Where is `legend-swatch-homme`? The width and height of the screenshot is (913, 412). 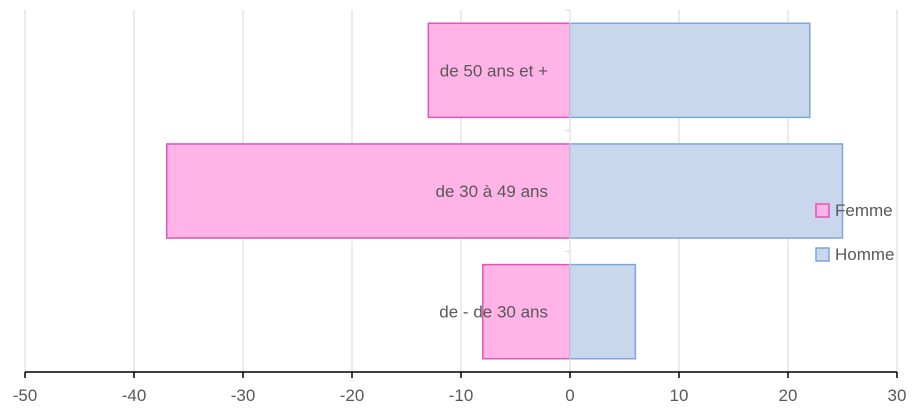 legend-swatch-homme is located at coordinates (822, 254).